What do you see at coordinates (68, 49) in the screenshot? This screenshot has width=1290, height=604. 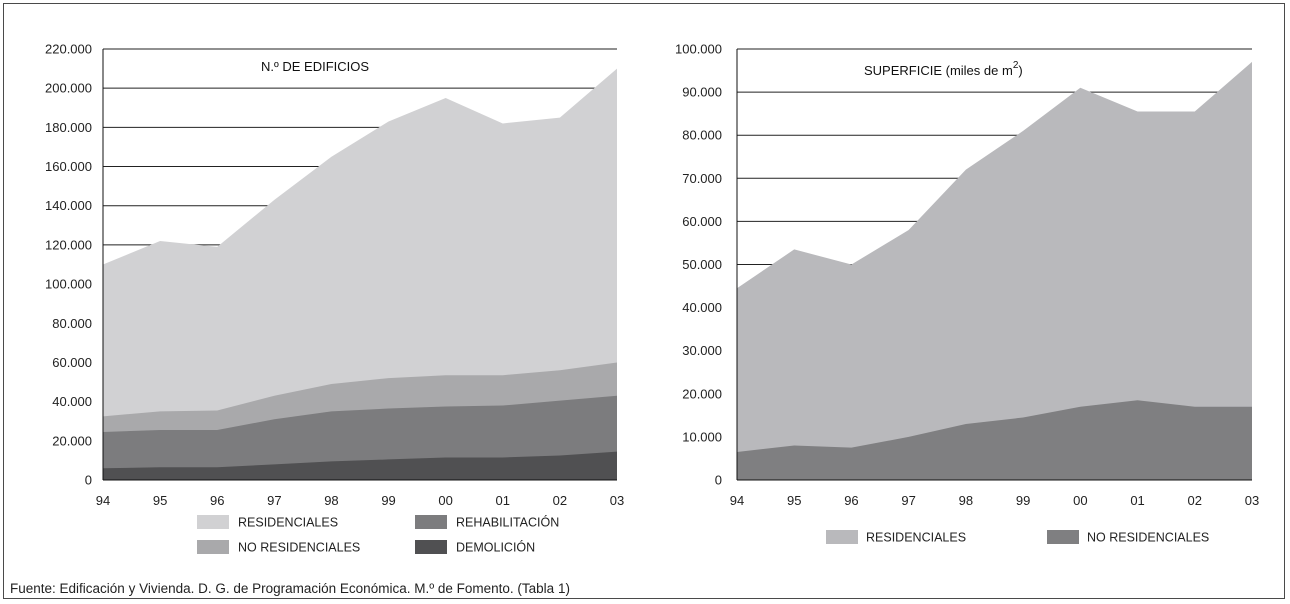 I see `y-tick-label: 220.000` at bounding box center [68, 49].